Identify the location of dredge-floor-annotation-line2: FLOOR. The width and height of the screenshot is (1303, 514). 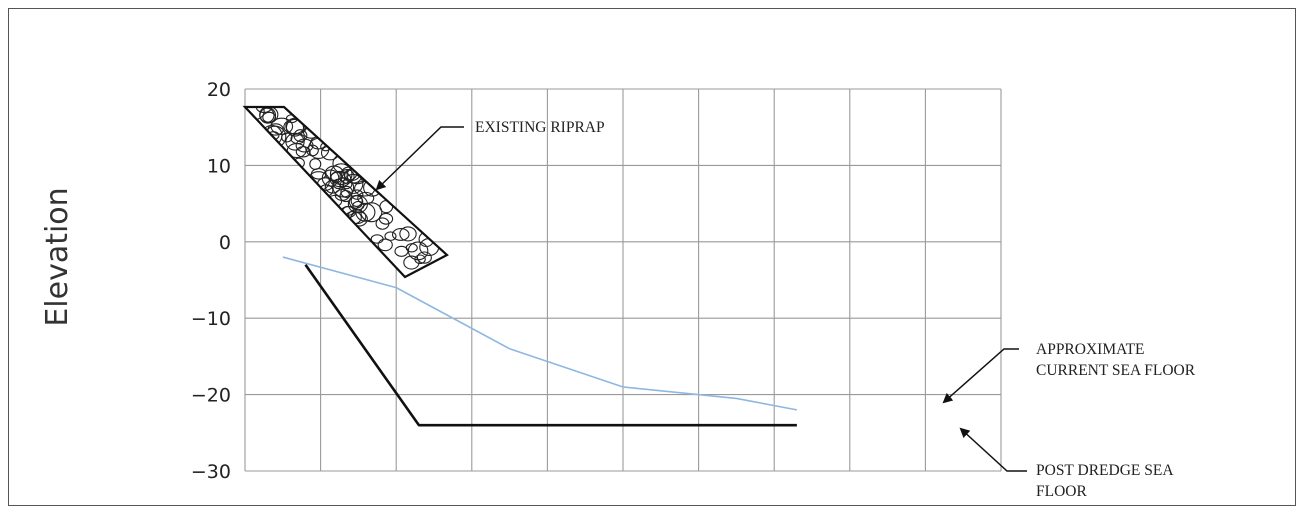
(1061, 491).